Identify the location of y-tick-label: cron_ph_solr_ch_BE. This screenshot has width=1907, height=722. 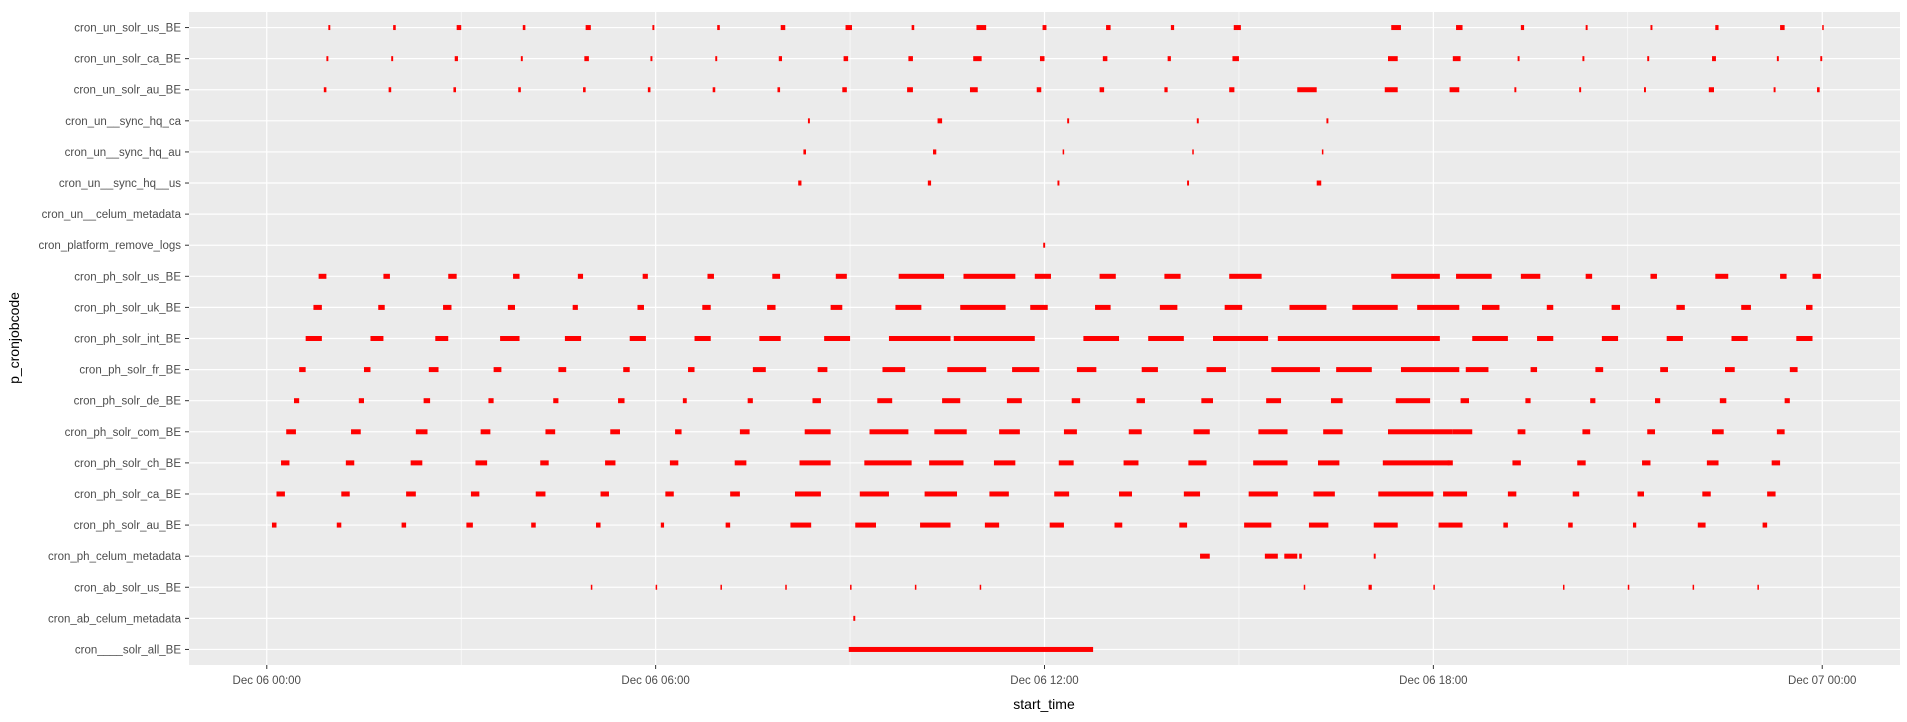
(127, 464).